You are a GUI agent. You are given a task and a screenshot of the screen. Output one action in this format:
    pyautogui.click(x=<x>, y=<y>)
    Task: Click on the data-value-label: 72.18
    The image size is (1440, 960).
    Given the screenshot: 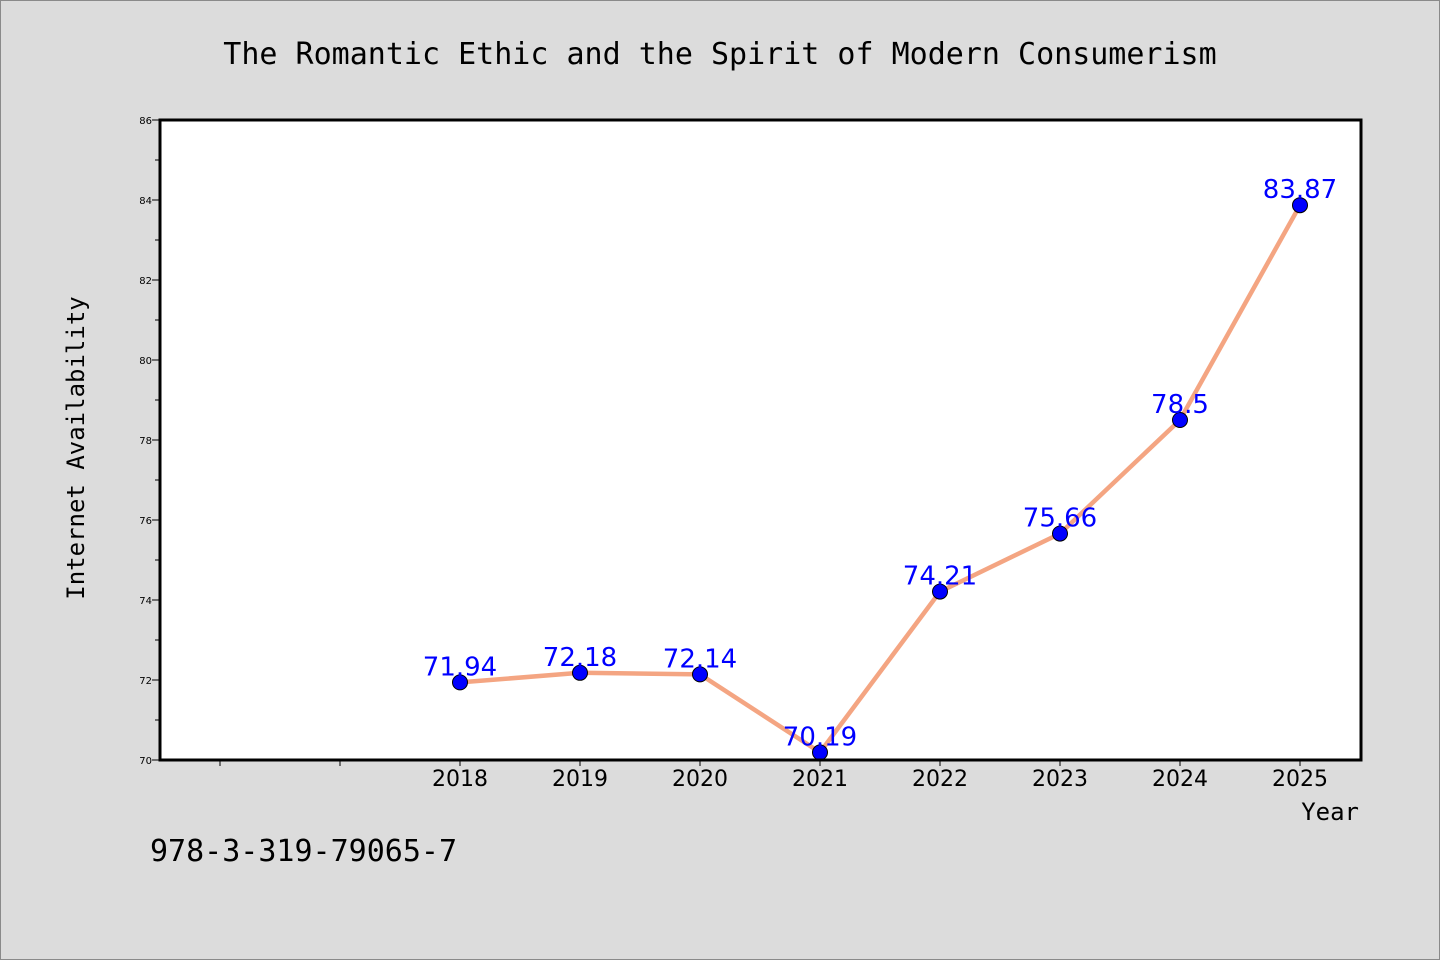 What is the action you would take?
    pyautogui.click(x=580, y=658)
    